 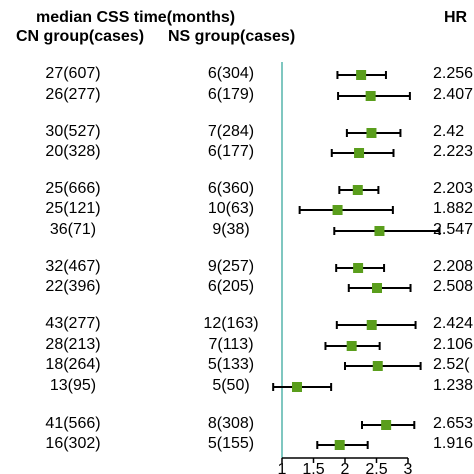 I want to click on cn-cases-cell: 28(213), so click(x=73, y=344).